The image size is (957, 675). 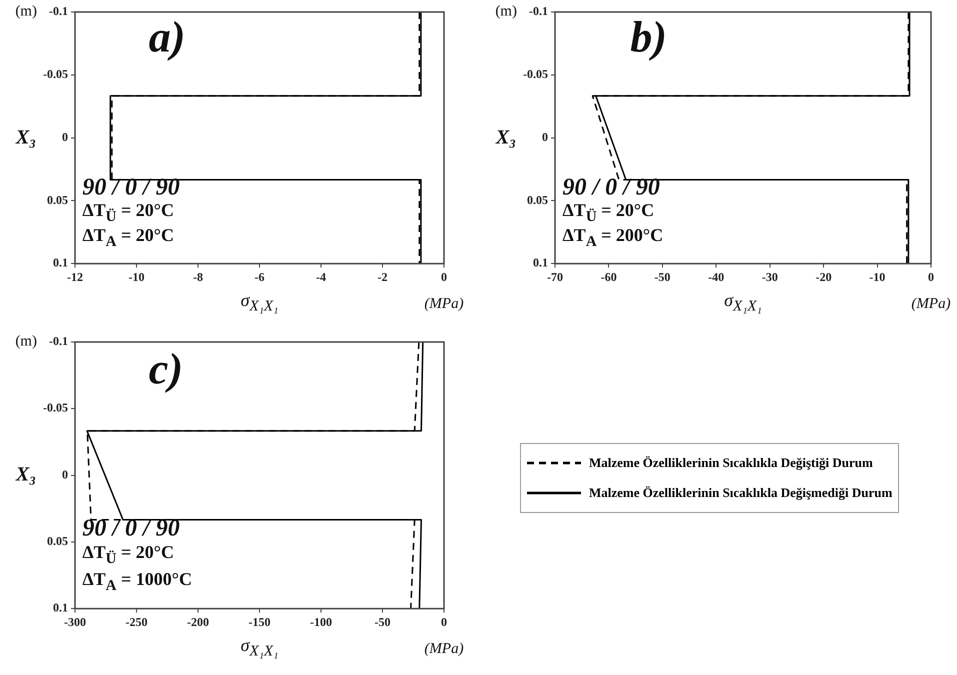 I want to click on annotation: ΔT$_{A}$ = 1000°C, so click(x=137, y=582).